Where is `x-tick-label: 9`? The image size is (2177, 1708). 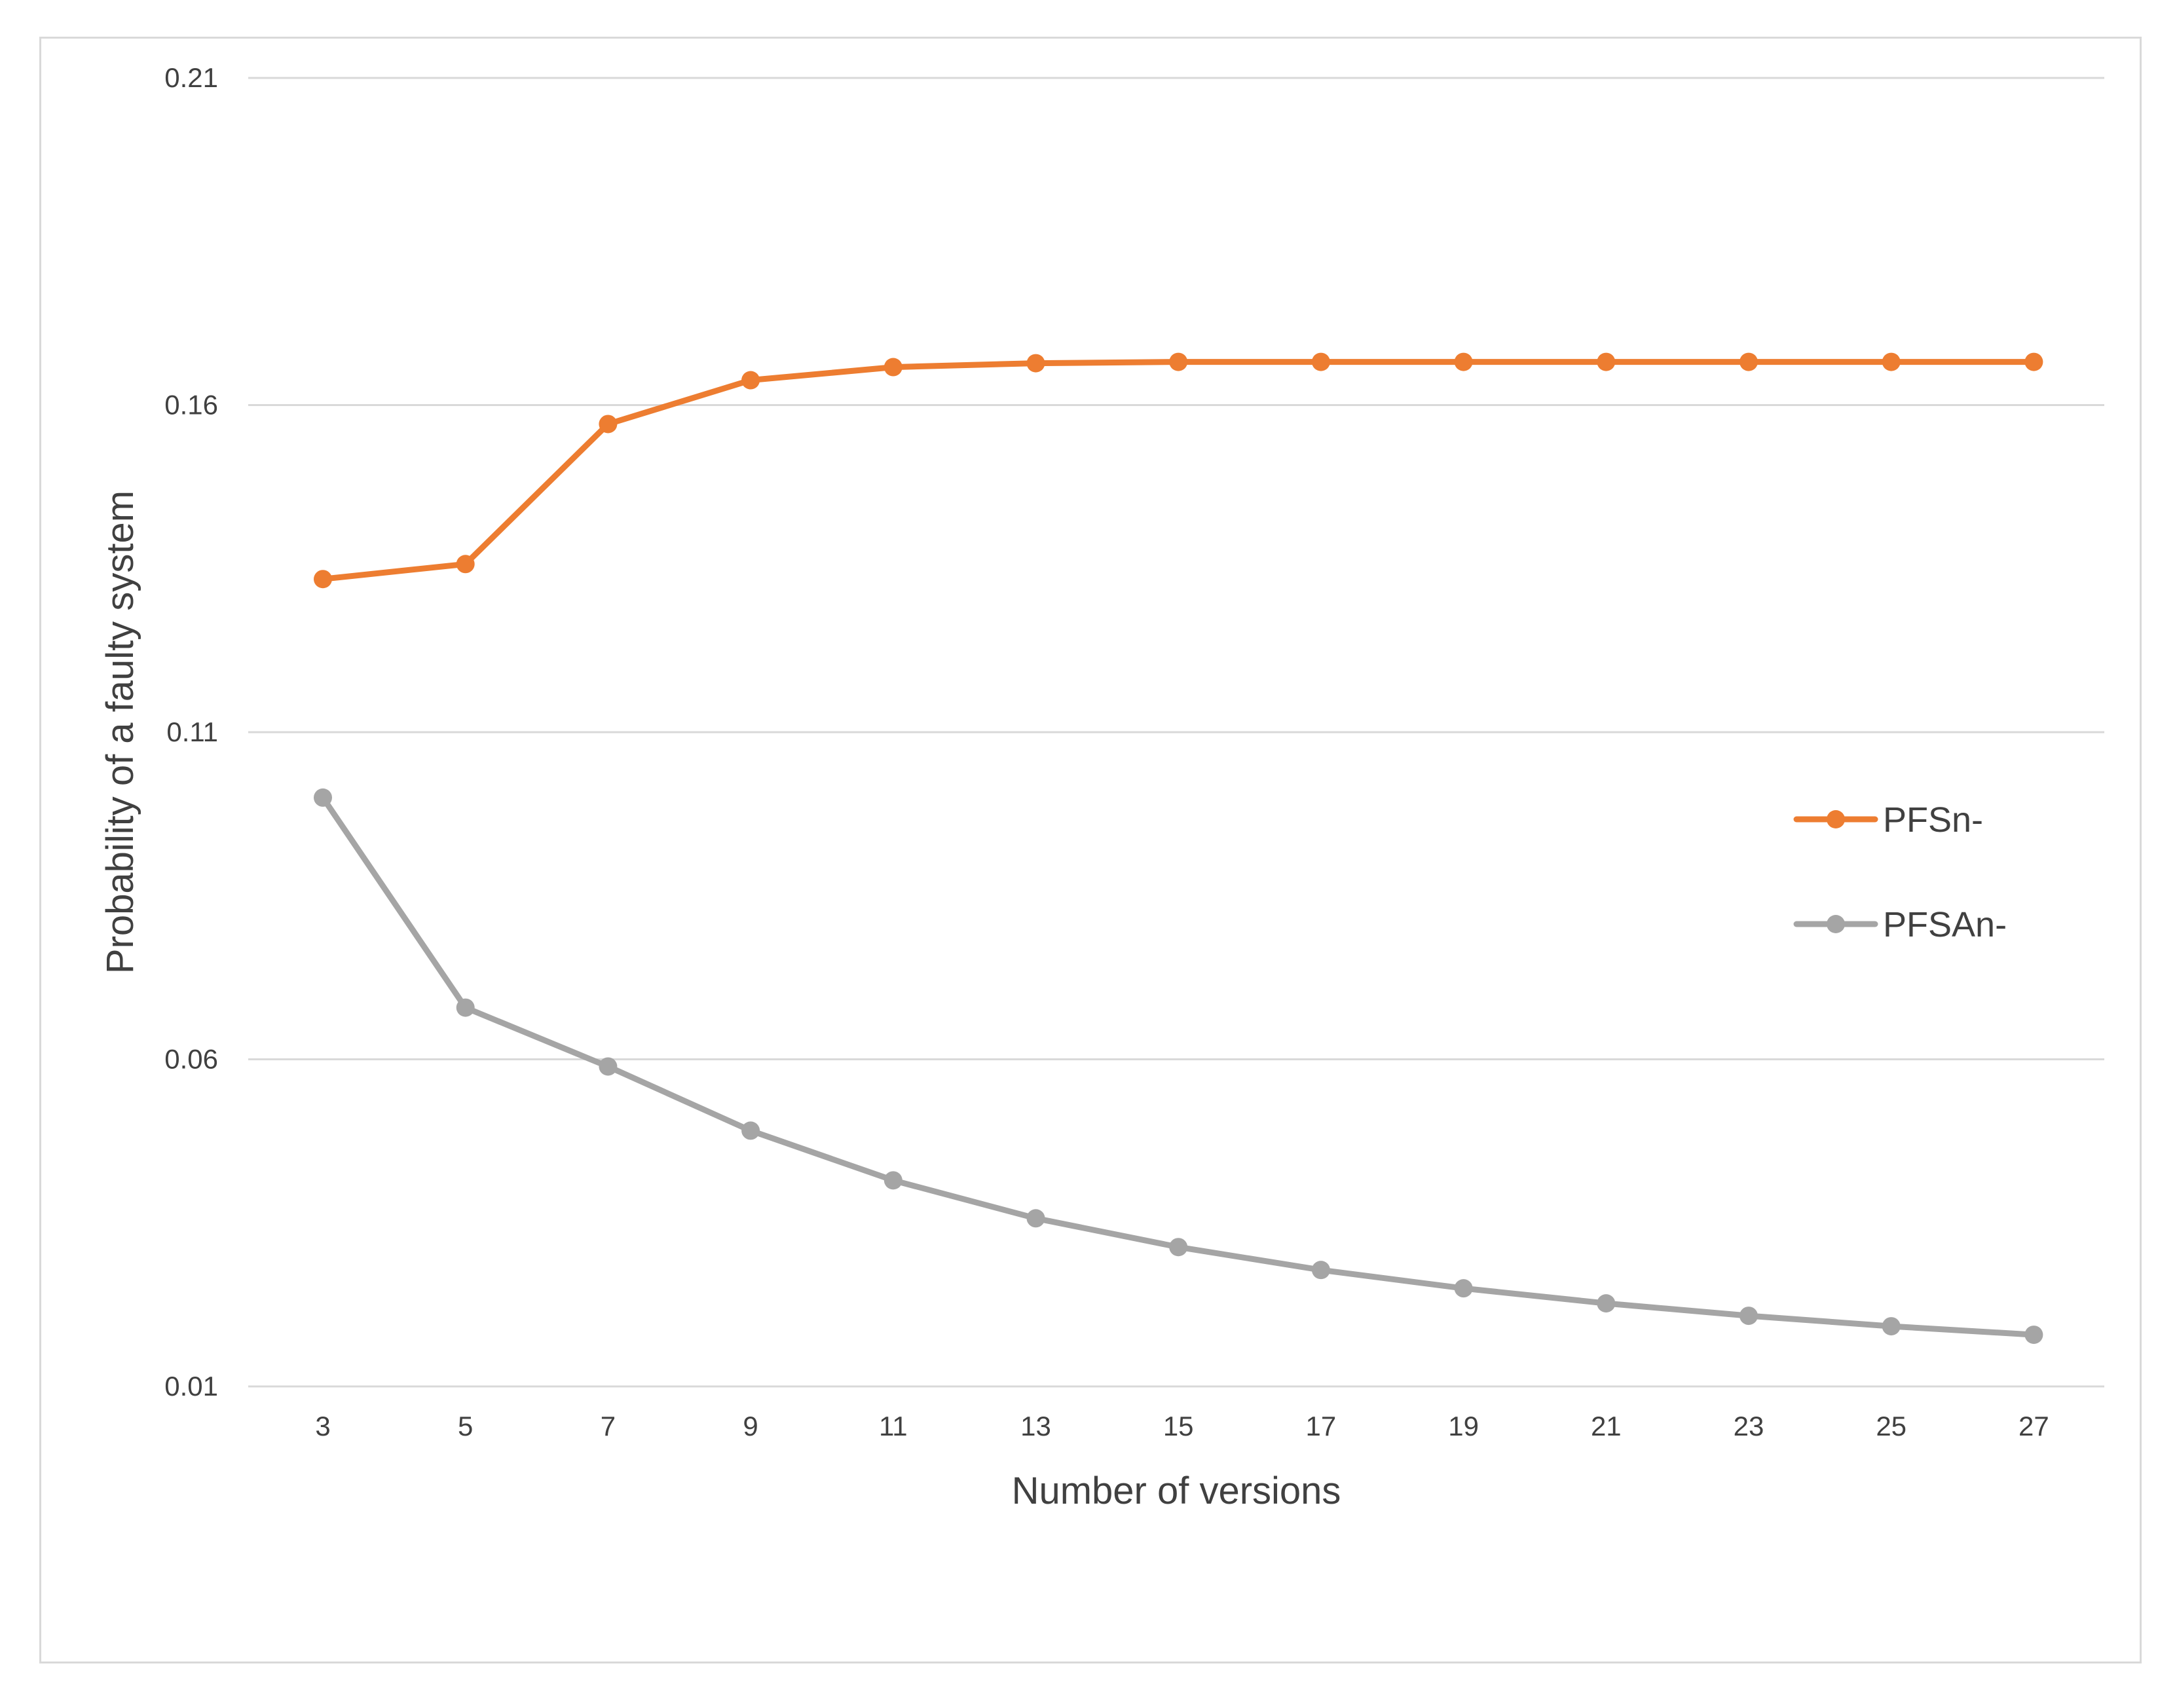
x-tick-label: 9 is located at coordinates (750, 1426).